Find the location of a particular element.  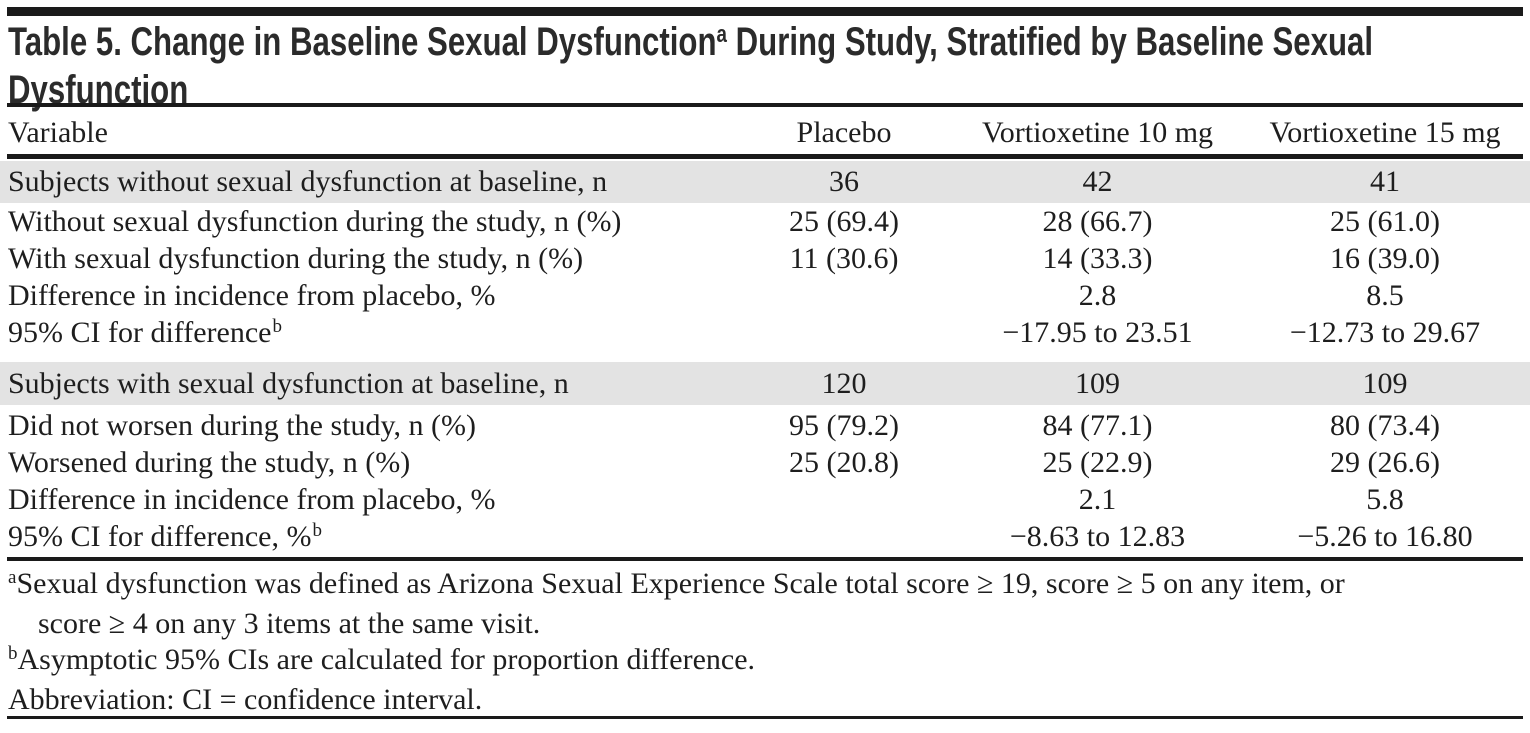

row-label-text: 95% CI for difference, % is located at coordinates (160, 536).